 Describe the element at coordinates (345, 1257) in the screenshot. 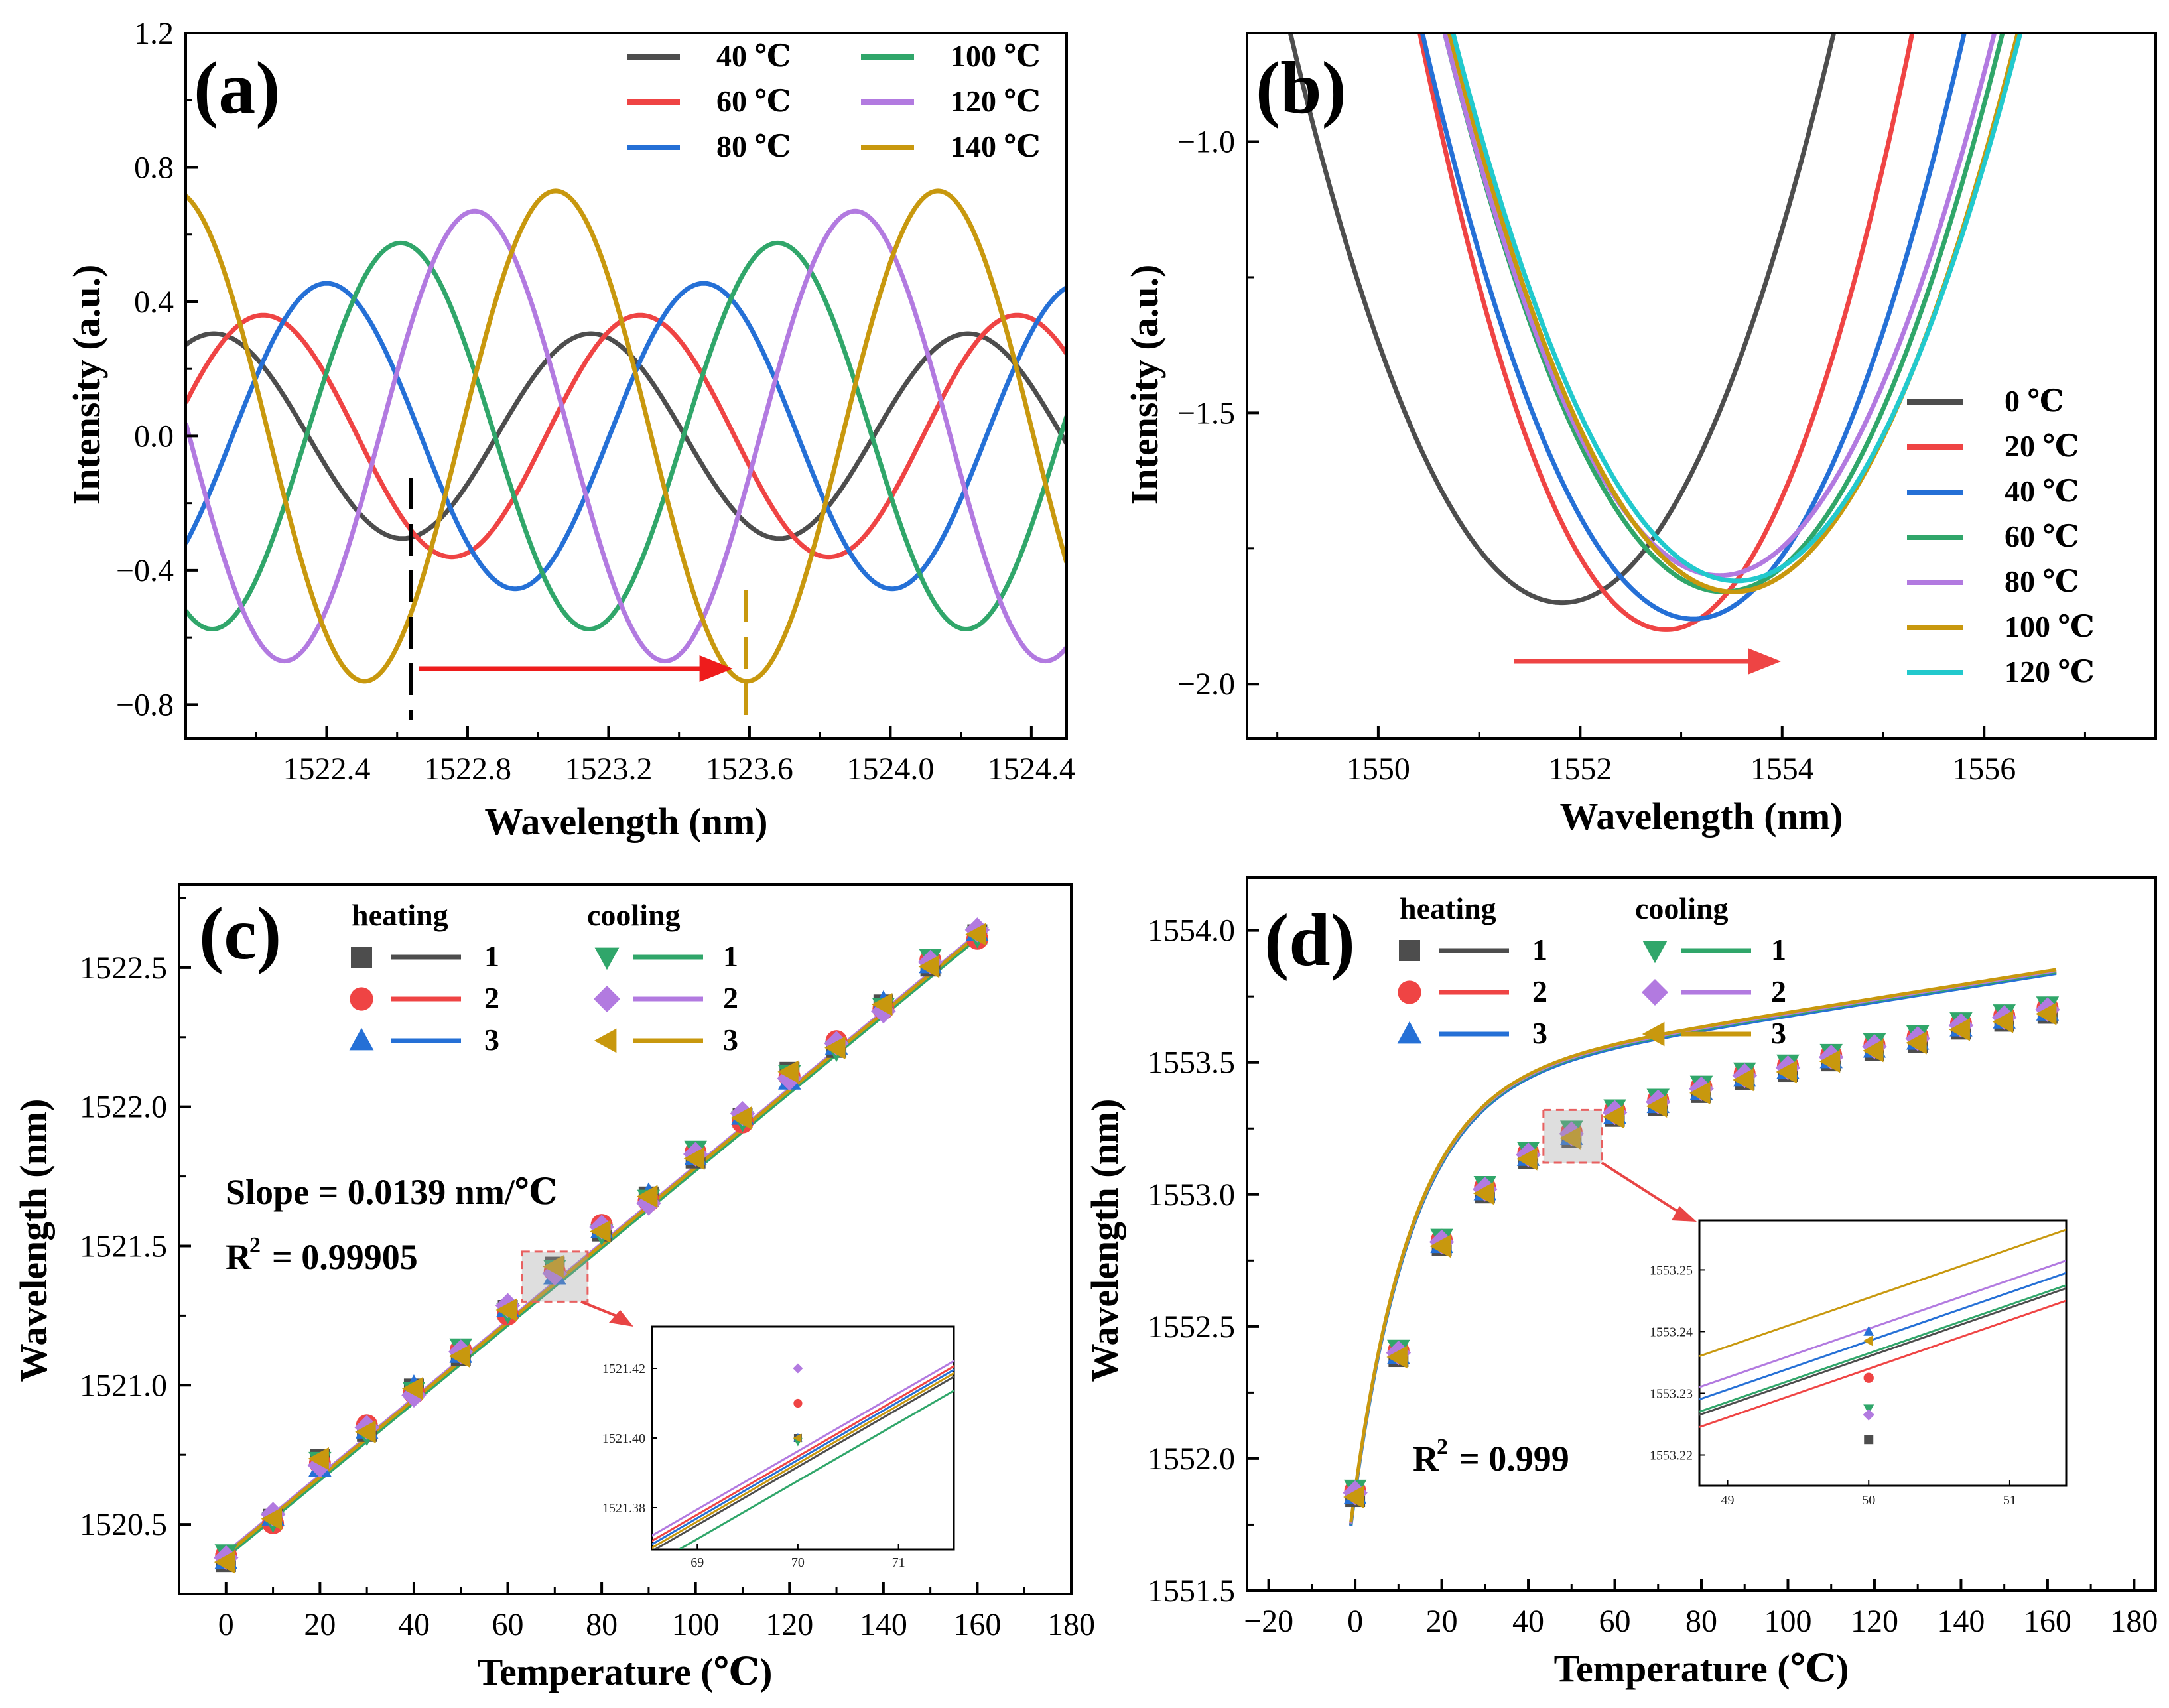

I see `c-r2-value: = 0.99905` at that location.